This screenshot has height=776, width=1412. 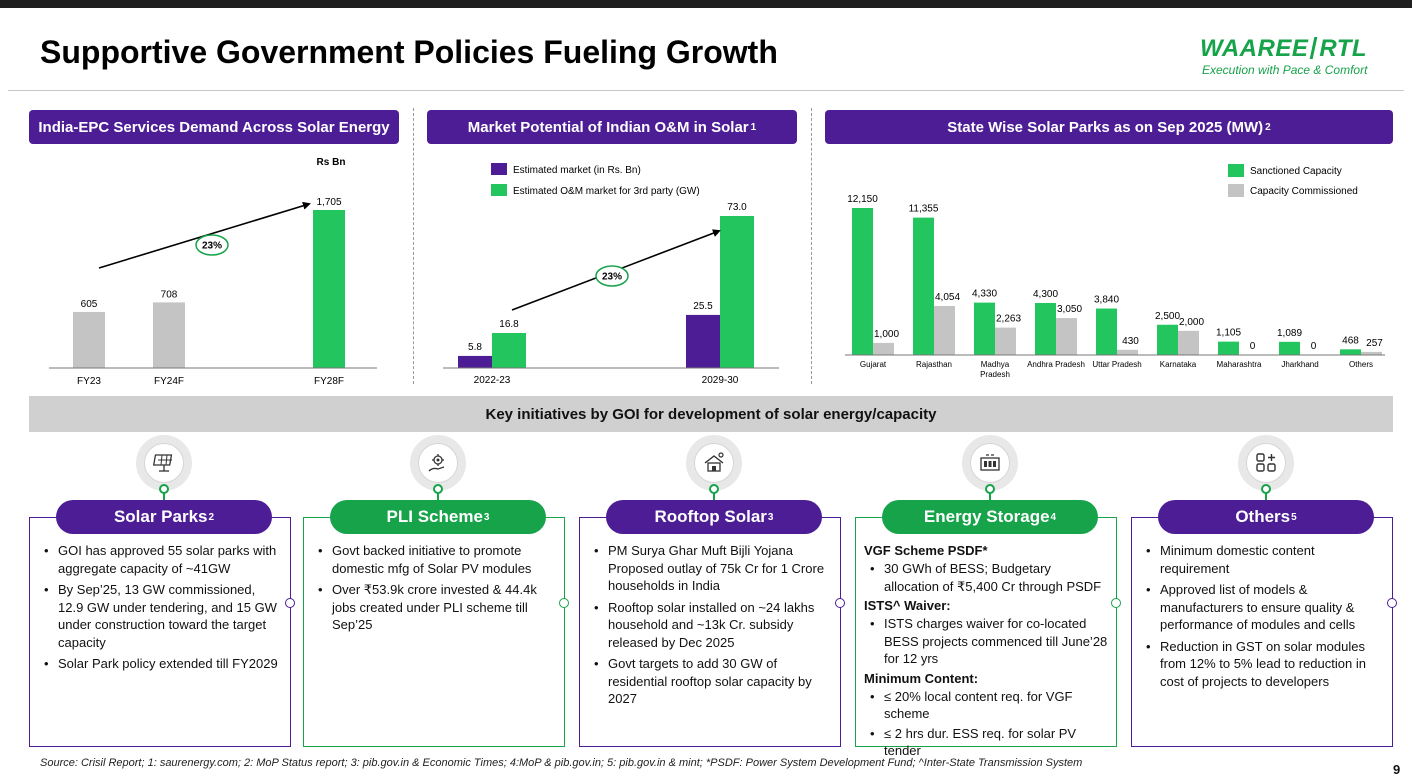 What do you see at coordinates (577, 170) in the screenshot?
I see `om-legend-label: Estimated market (in Rs. Bn)` at bounding box center [577, 170].